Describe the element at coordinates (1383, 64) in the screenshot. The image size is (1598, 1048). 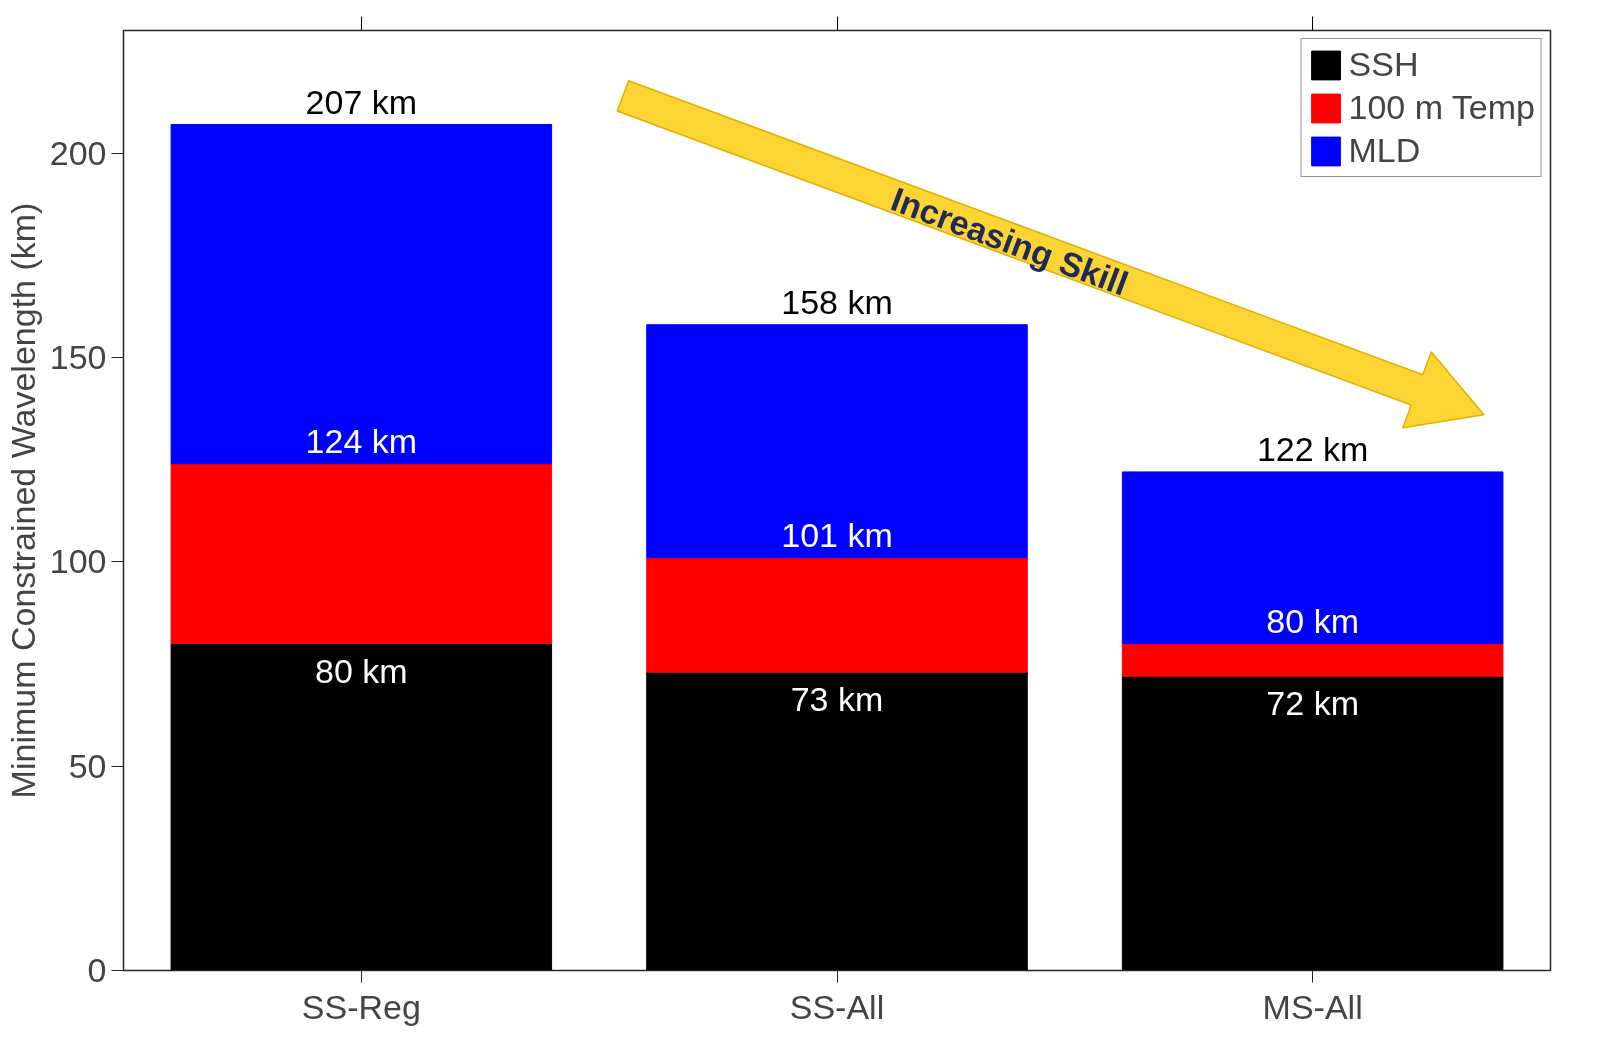
I see `legend-label: SSH` at that location.